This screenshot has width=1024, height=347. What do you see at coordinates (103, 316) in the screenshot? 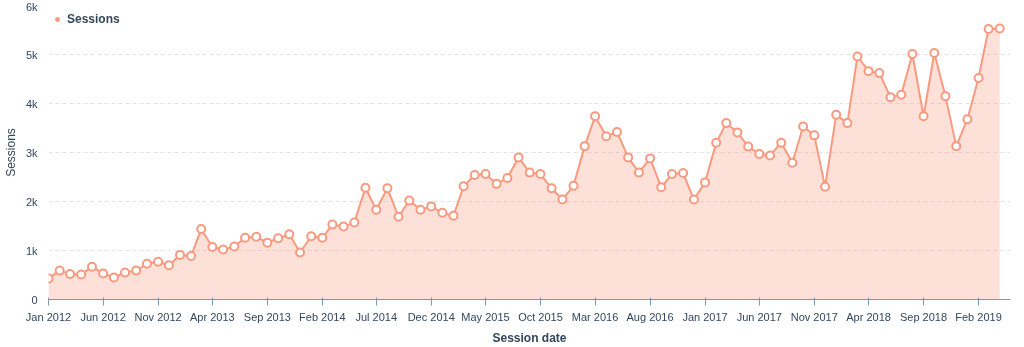
I see `x-tick-label: Jun 2012` at bounding box center [103, 316].